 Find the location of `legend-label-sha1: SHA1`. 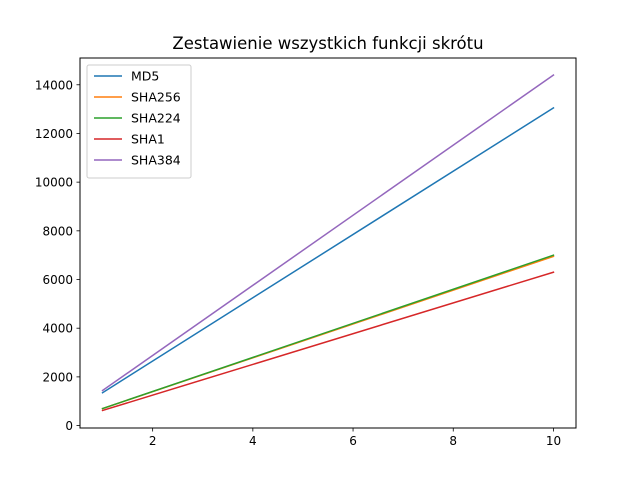

legend-label-sha1: SHA1 is located at coordinates (148, 139).